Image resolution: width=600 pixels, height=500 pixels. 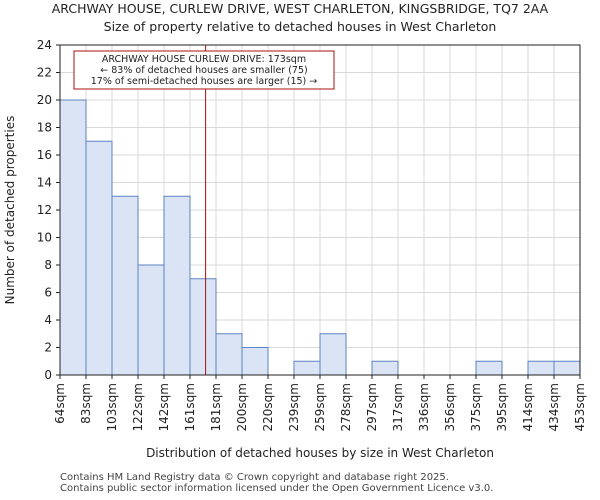 What do you see at coordinates (255, 361) in the screenshot?
I see `bar-200sqm` at bounding box center [255, 361].